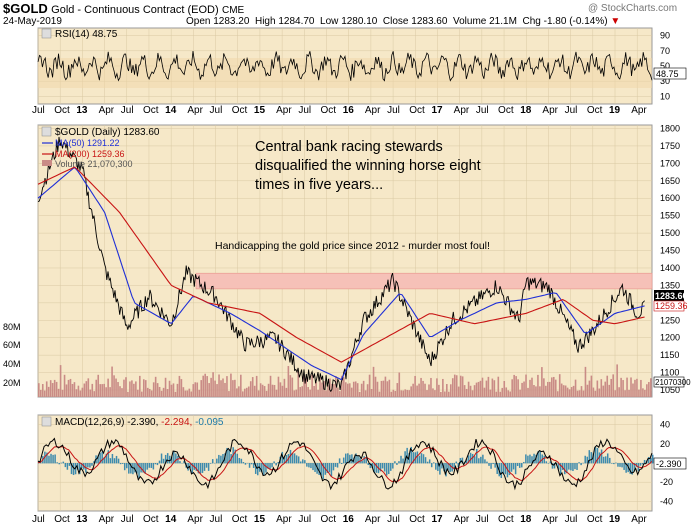  I want to click on price-settings-icon, so click(46, 131).